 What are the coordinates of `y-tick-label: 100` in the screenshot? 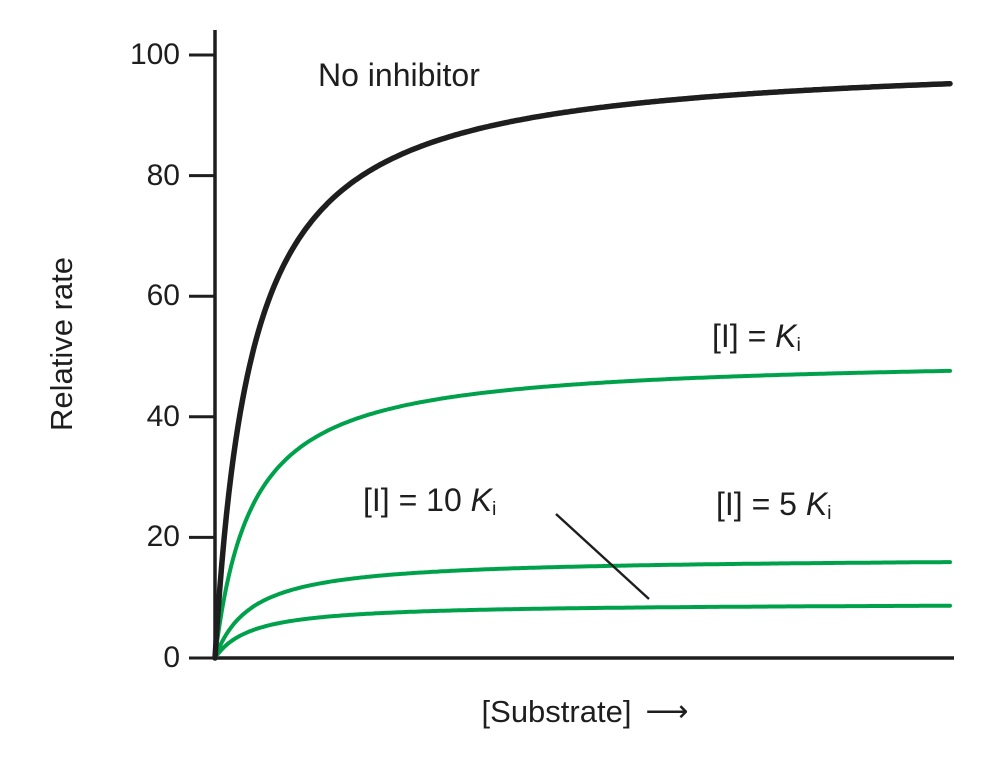 It's located at (154, 54).